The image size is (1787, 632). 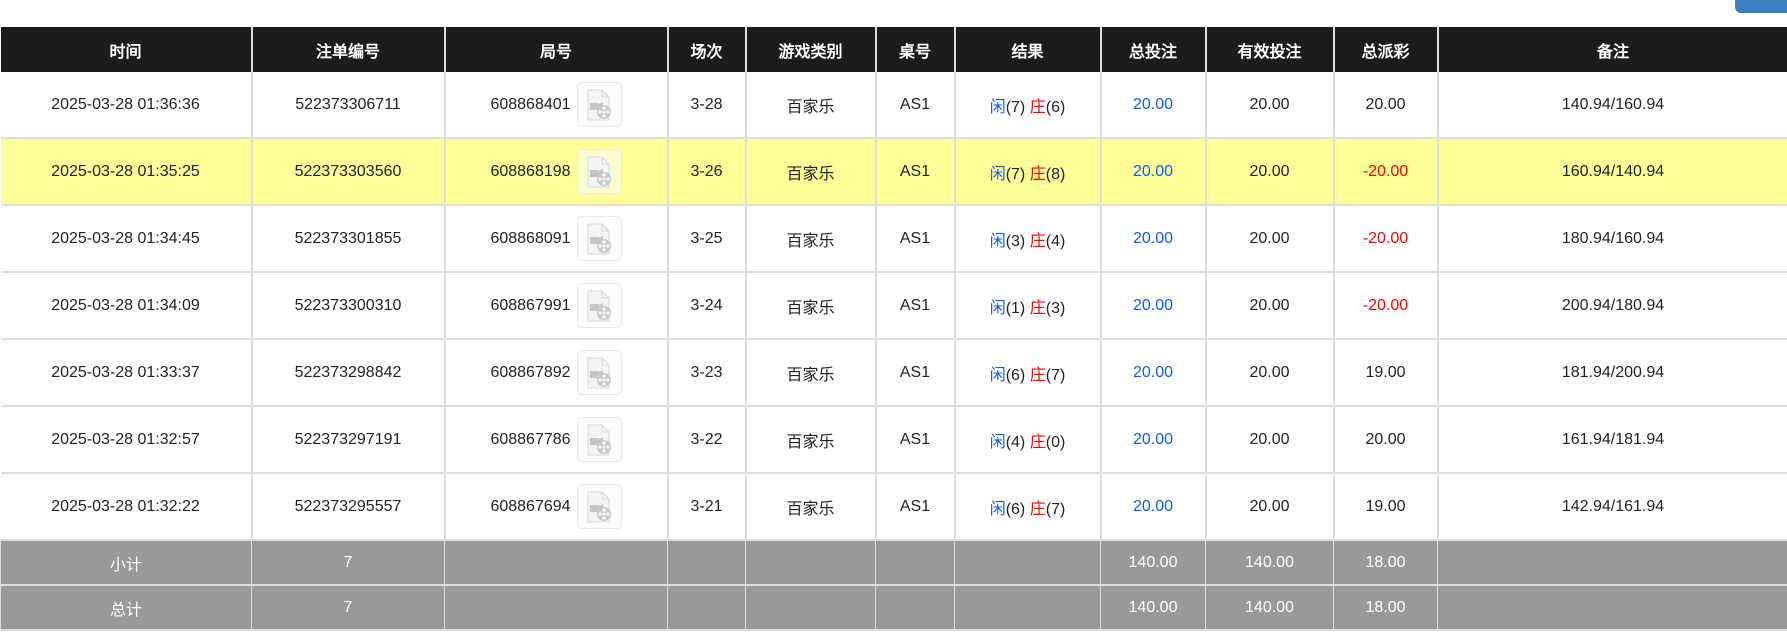 What do you see at coordinates (1269, 608) in the screenshot?
I see `summary-valid-bet: 140.00` at bounding box center [1269, 608].